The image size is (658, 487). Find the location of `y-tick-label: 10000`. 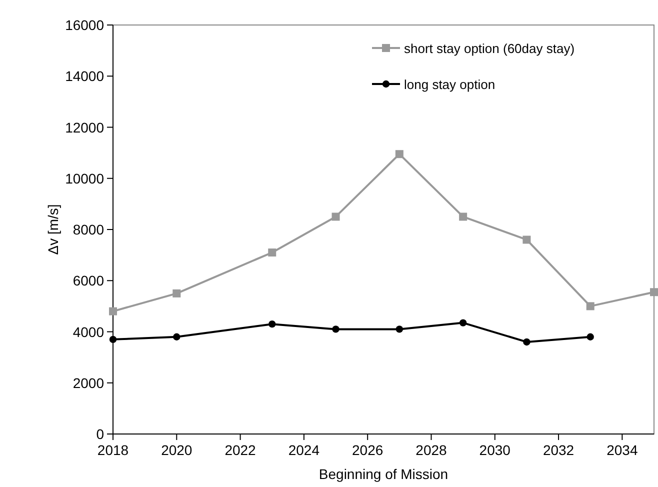

y-tick-label: 10000 is located at coordinates (84, 178).